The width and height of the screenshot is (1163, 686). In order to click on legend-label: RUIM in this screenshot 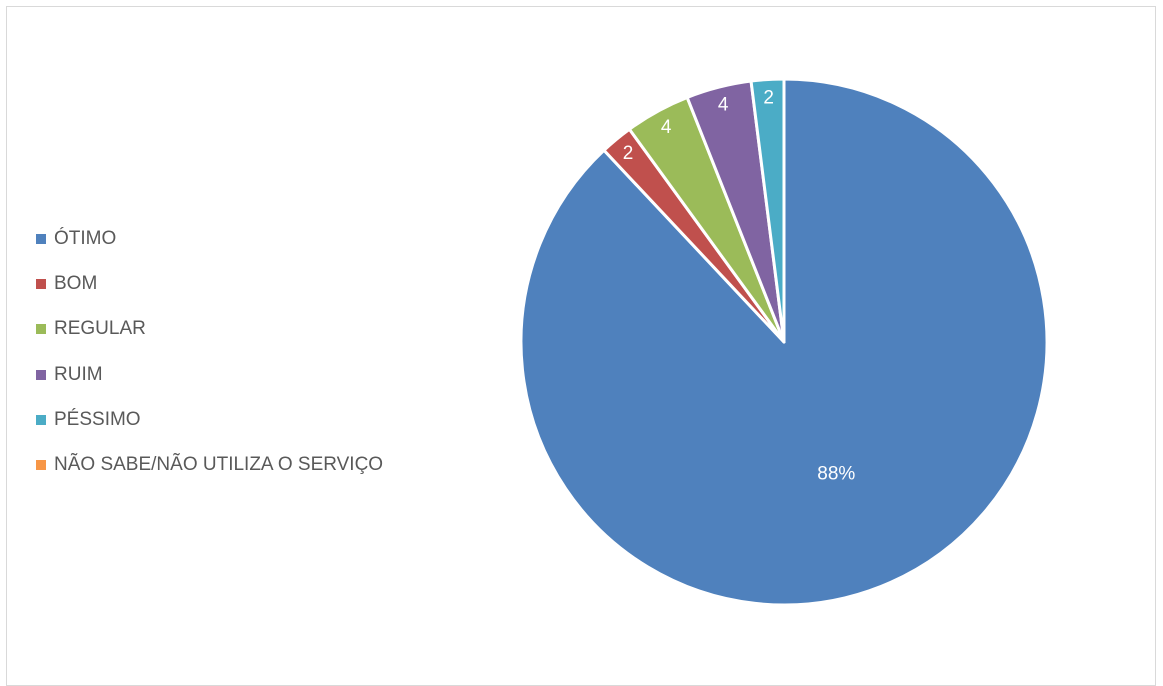, I will do `click(78, 374)`.